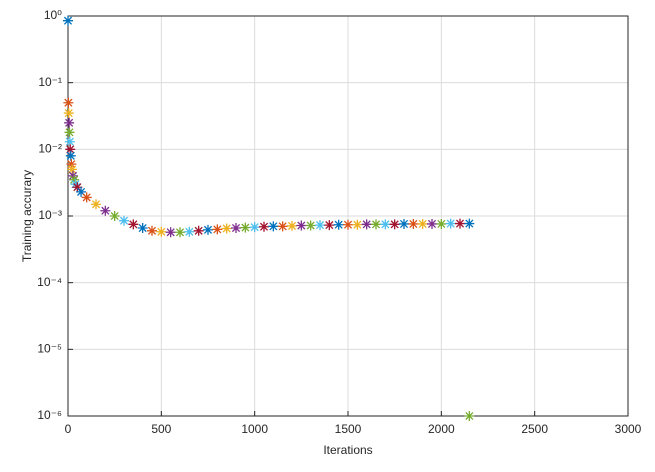 The width and height of the screenshot is (655, 472). I want to click on y-tick-label: 10⁰, so click(53, 15).